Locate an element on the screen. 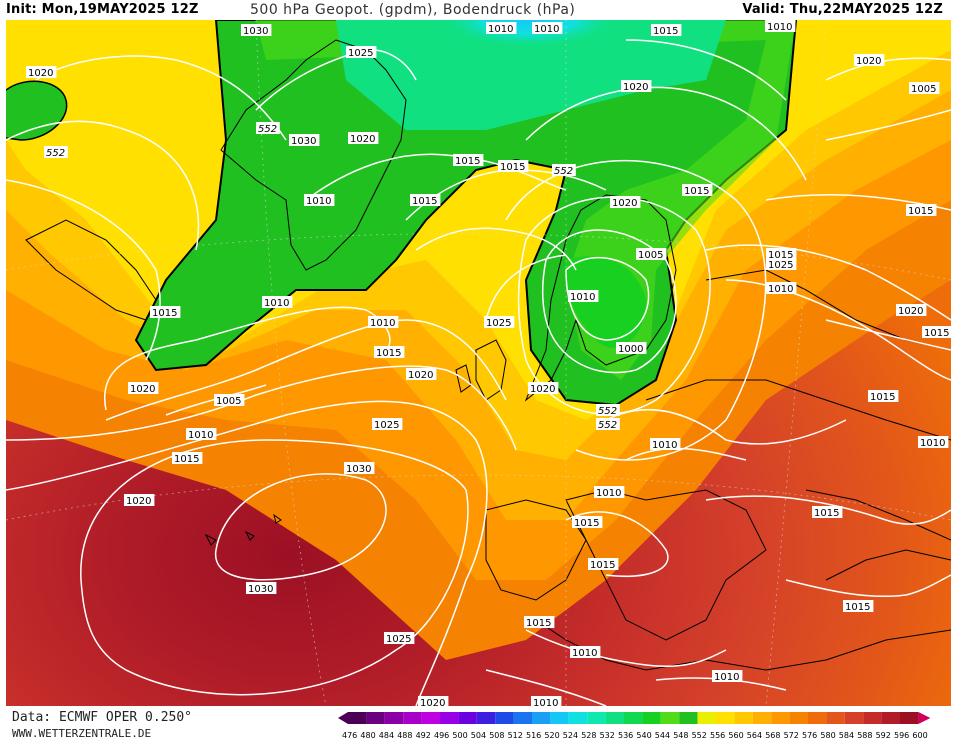 The height and width of the screenshot is (741, 959). legend-tick-label: 568 is located at coordinates (772, 735).